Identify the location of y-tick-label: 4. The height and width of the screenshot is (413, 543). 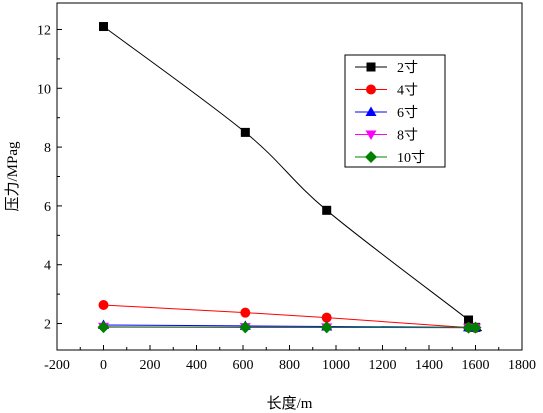
(47, 266).